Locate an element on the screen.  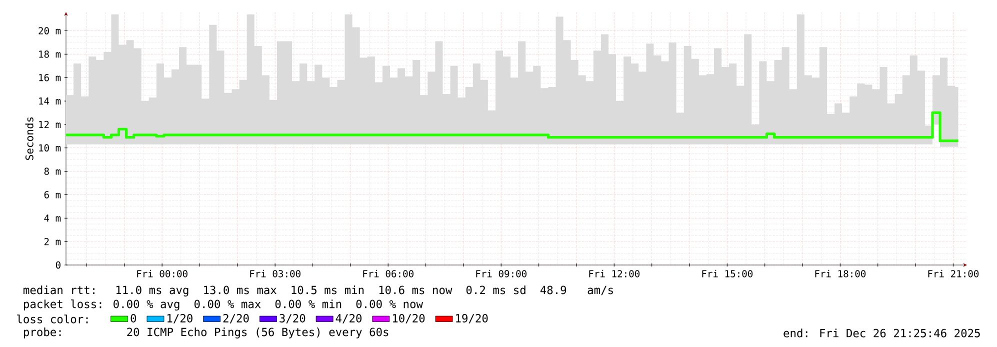
text: median rtt: 11.0 ms avg 13.0 ms max 10.5 ms min 10.6 ms now 0.2 ms sd 48.9 am/s is located at coordinates (318, 291).